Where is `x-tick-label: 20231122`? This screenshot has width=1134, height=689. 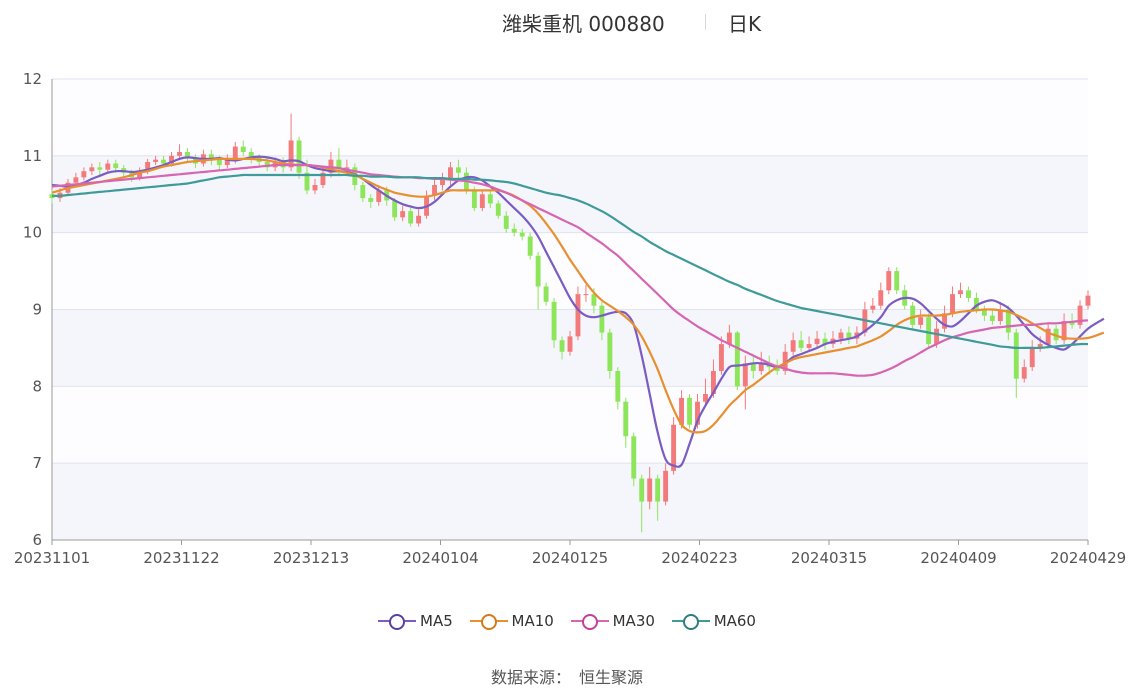
x-tick-label: 20231122 is located at coordinates (181, 558).